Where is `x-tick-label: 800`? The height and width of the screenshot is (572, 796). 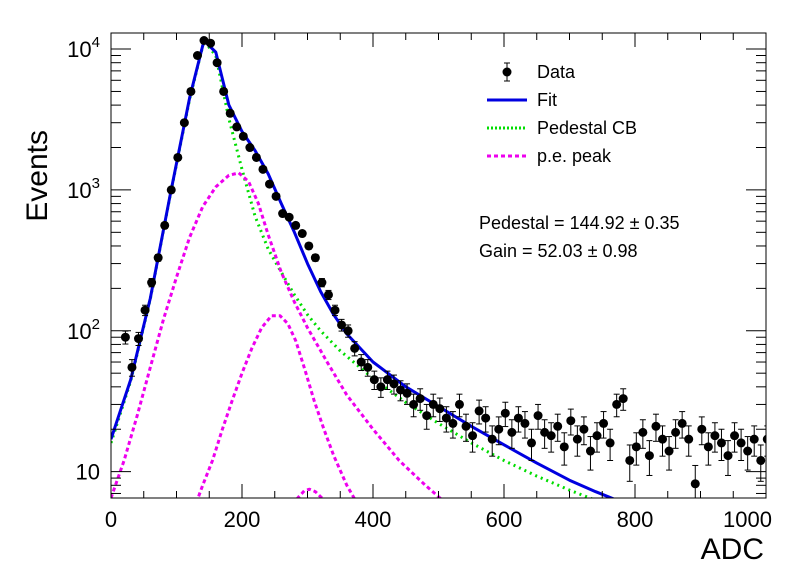 x-tick-label: 800 is located at coordinates (635, 519).